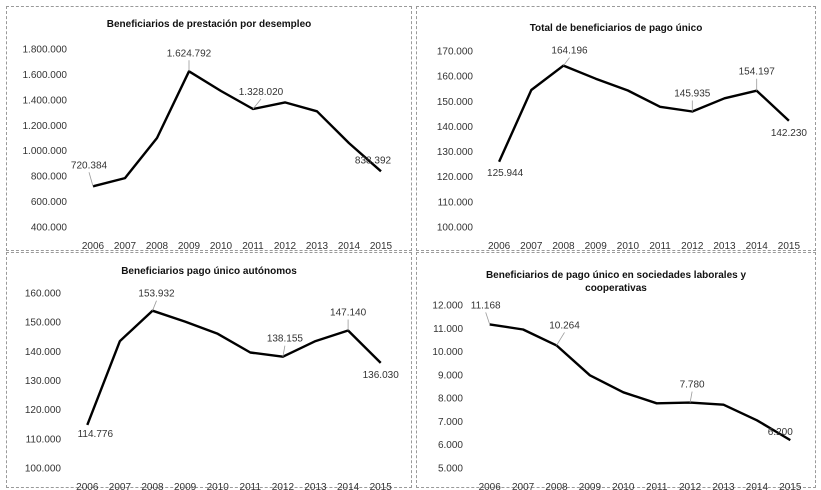 Image resolution: width=821 pixels, height=490 pixels. I want to click on y-tick-label: 11.000, so click(448, 329).